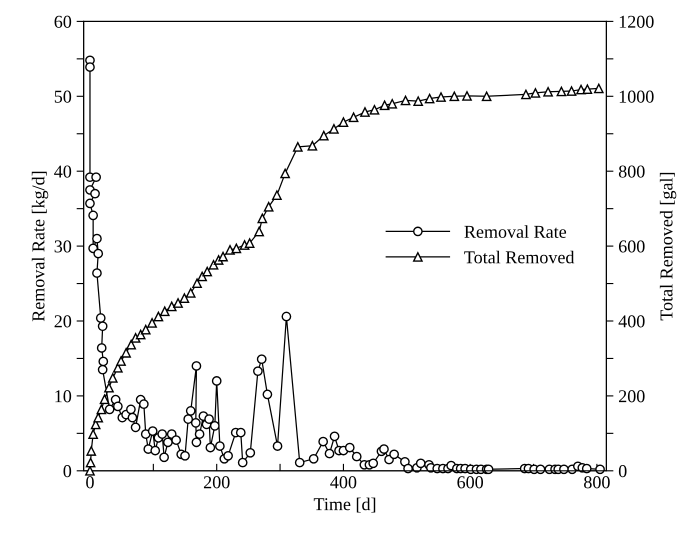 This screenshot has height=535, width=697. What do you see at coordinates (217, 482) in the screenshot?
I see `x-tick-label: 200` at bounding box center [217, 482].